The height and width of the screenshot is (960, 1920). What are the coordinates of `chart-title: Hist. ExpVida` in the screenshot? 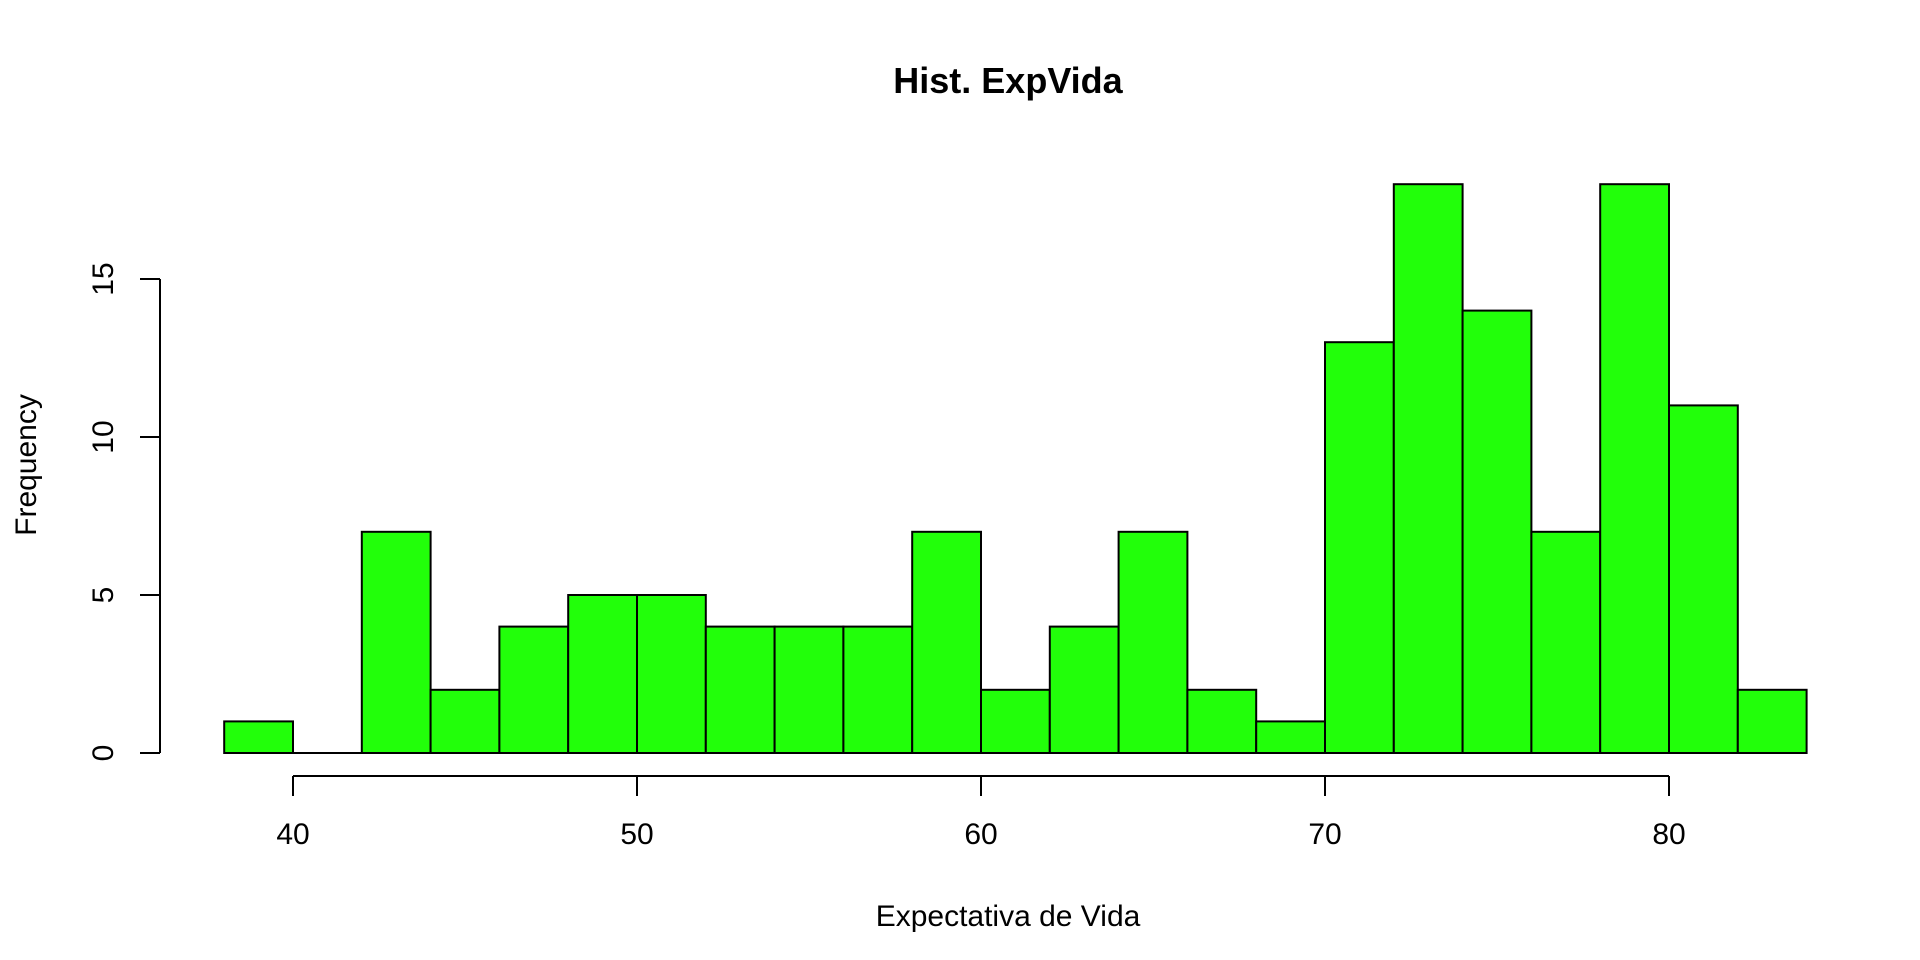 It's located at (1008, 80).